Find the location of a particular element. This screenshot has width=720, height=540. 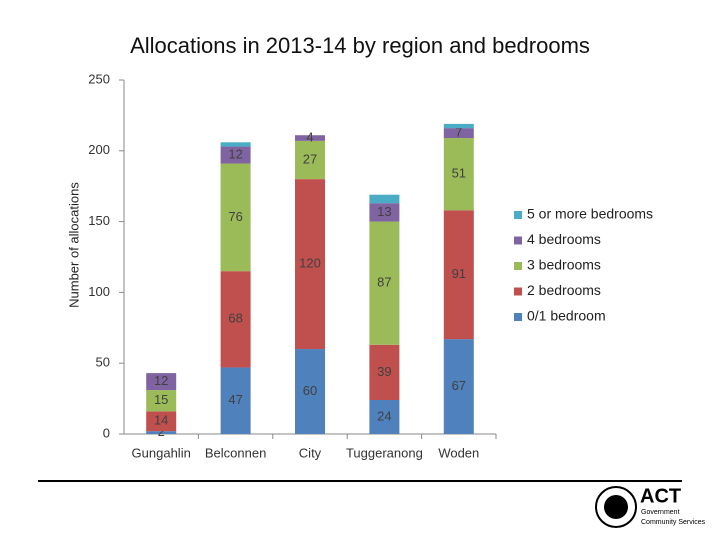

logo-crest is located at coordinates (616, 507).